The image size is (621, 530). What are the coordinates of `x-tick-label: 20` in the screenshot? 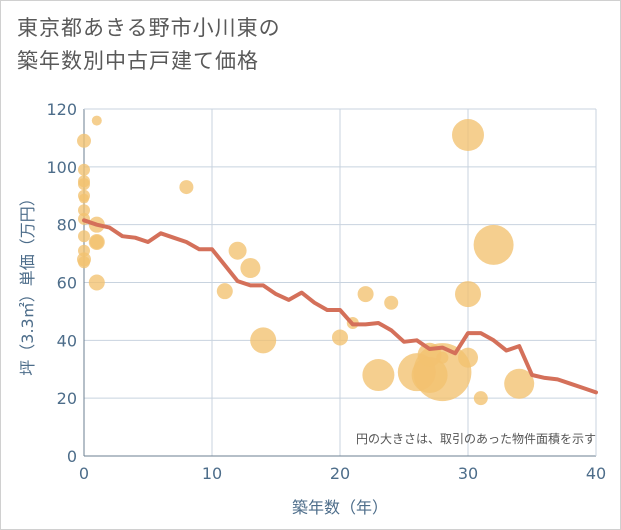 It's located at (340, 473).